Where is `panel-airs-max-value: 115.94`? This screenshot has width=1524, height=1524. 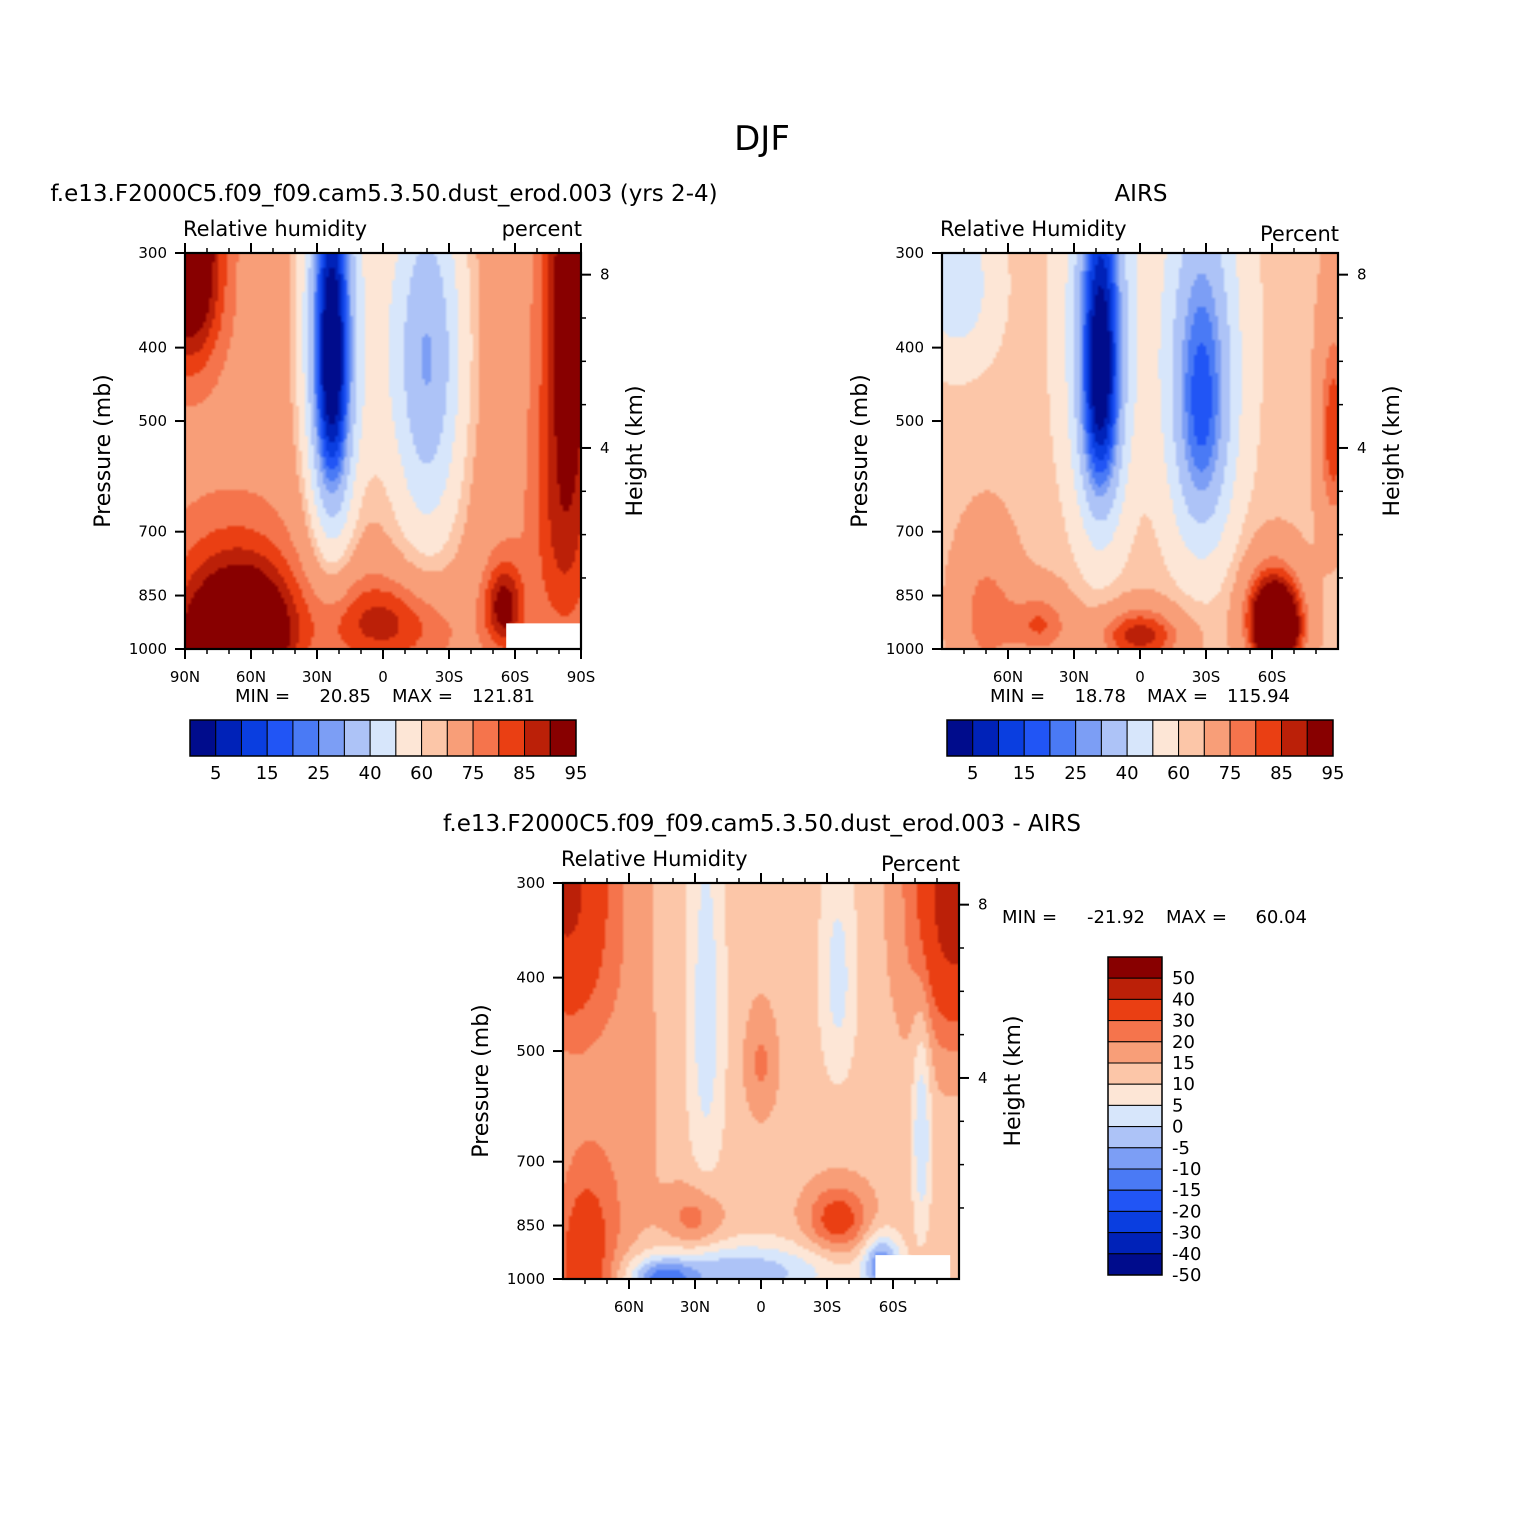
panel-airs-max-value: 115.94 is located at coordinates (1258, 696).